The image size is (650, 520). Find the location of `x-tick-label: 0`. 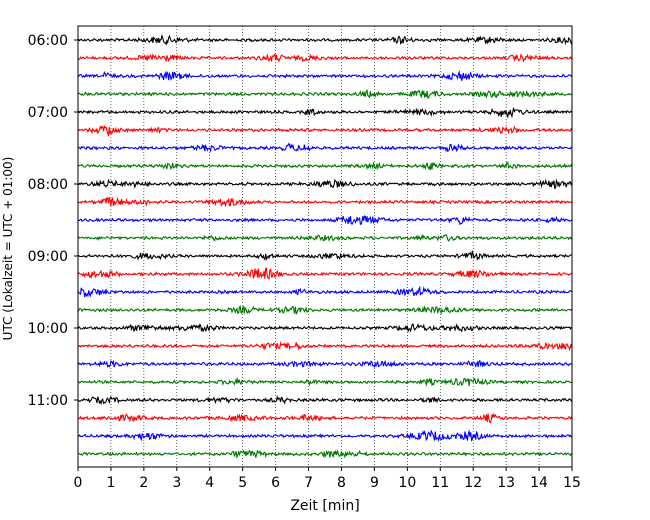

x-tick-label: 0 is located at coordinates (78, 483).